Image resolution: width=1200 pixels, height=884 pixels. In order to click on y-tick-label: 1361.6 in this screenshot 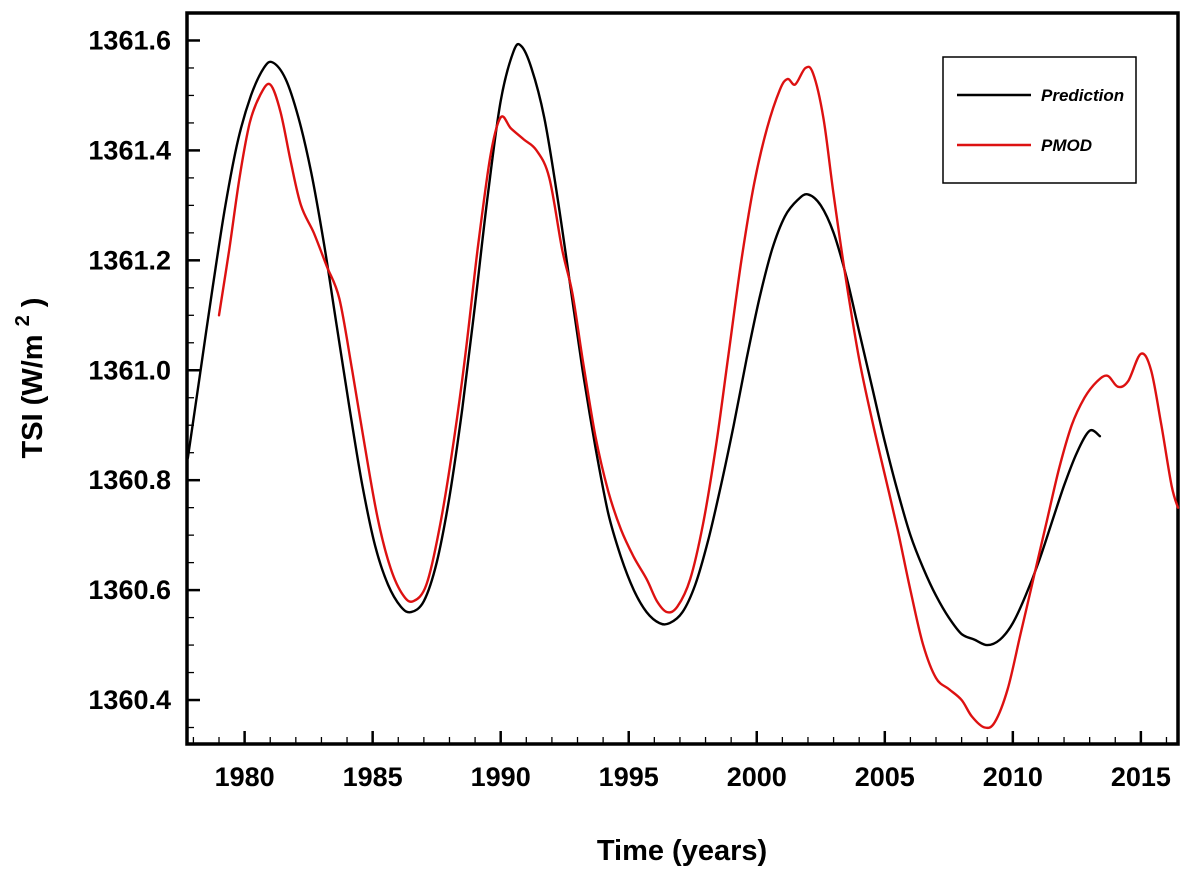, I will do `click(129, 40)`.